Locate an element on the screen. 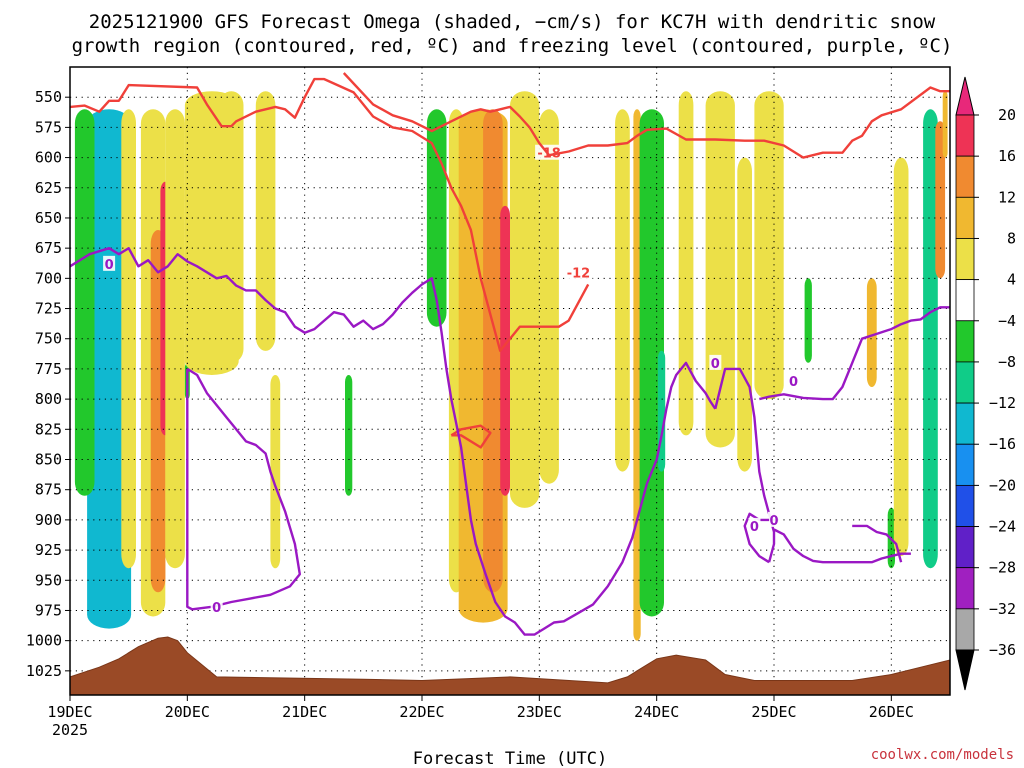  colorbar-label-0: 20 is located at coordinates (1007, 115).